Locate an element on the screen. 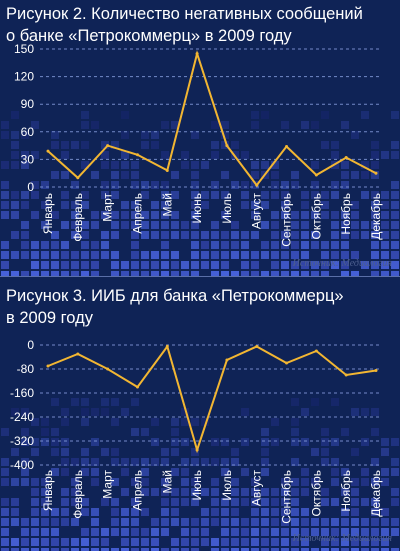 The width and height of the screenshot is (400, 551). x-category-label: Январь is located at coordinates (48, 213).